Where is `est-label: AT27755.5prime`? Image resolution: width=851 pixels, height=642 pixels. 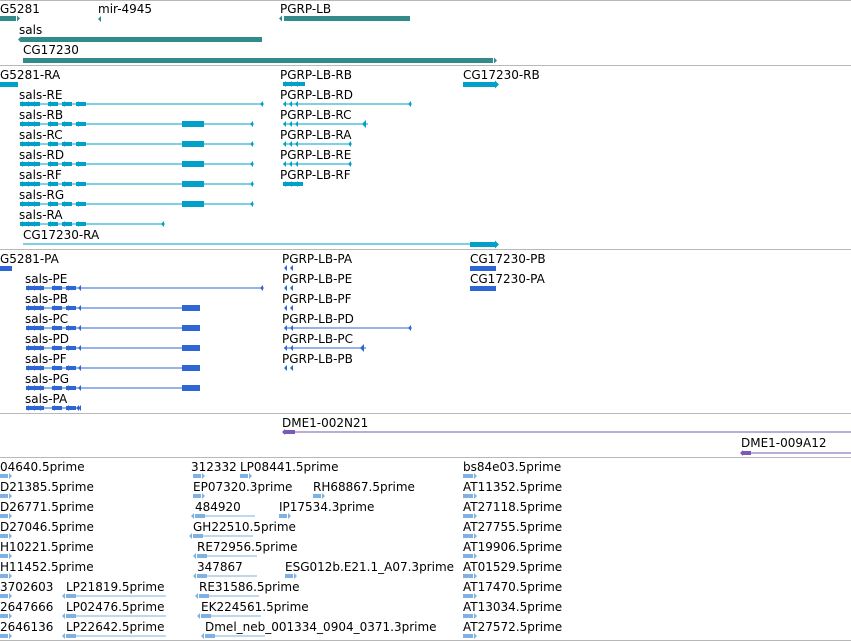 est-label: AT27755.5prime is located at coordinates (513, 527).